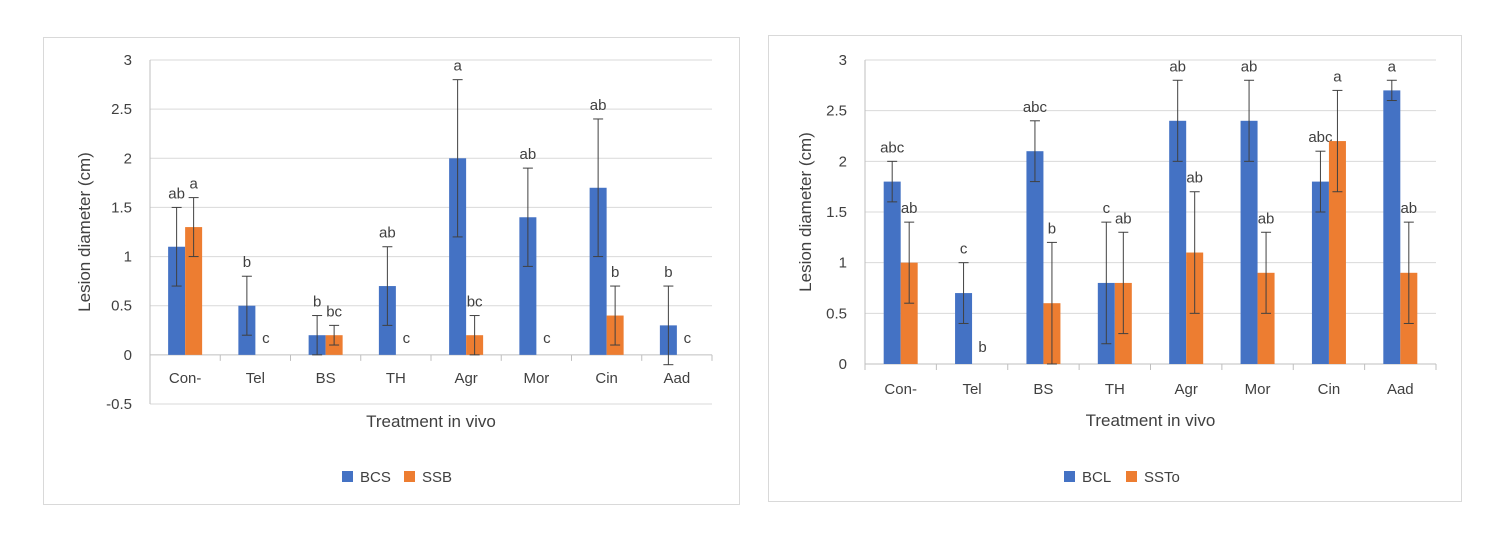  I want to click on legend-label: BCL, so click(1096, 477).